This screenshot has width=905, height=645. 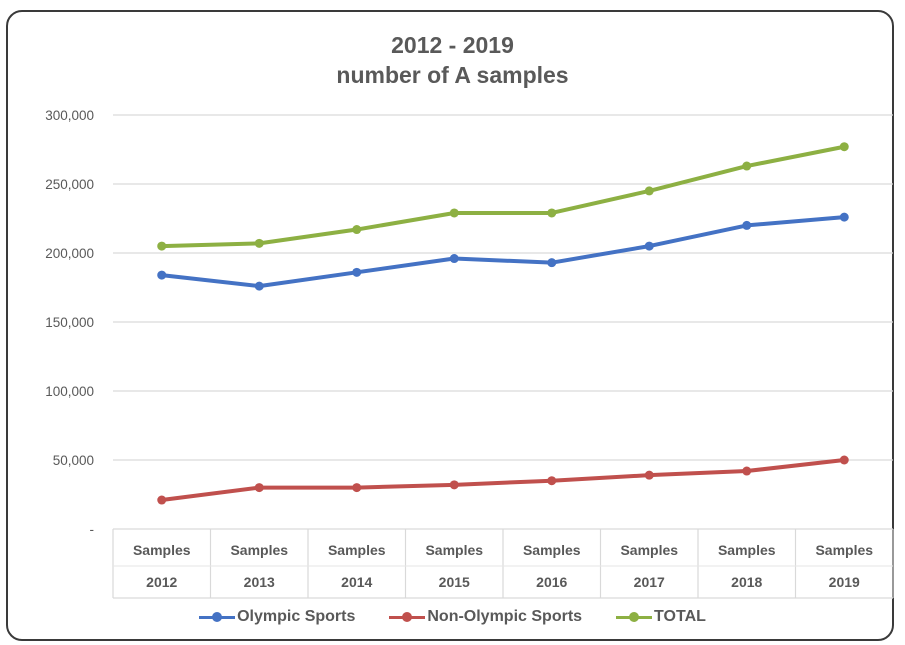 I want to click on x-category-year: 2017, so click(x=649, y=582).